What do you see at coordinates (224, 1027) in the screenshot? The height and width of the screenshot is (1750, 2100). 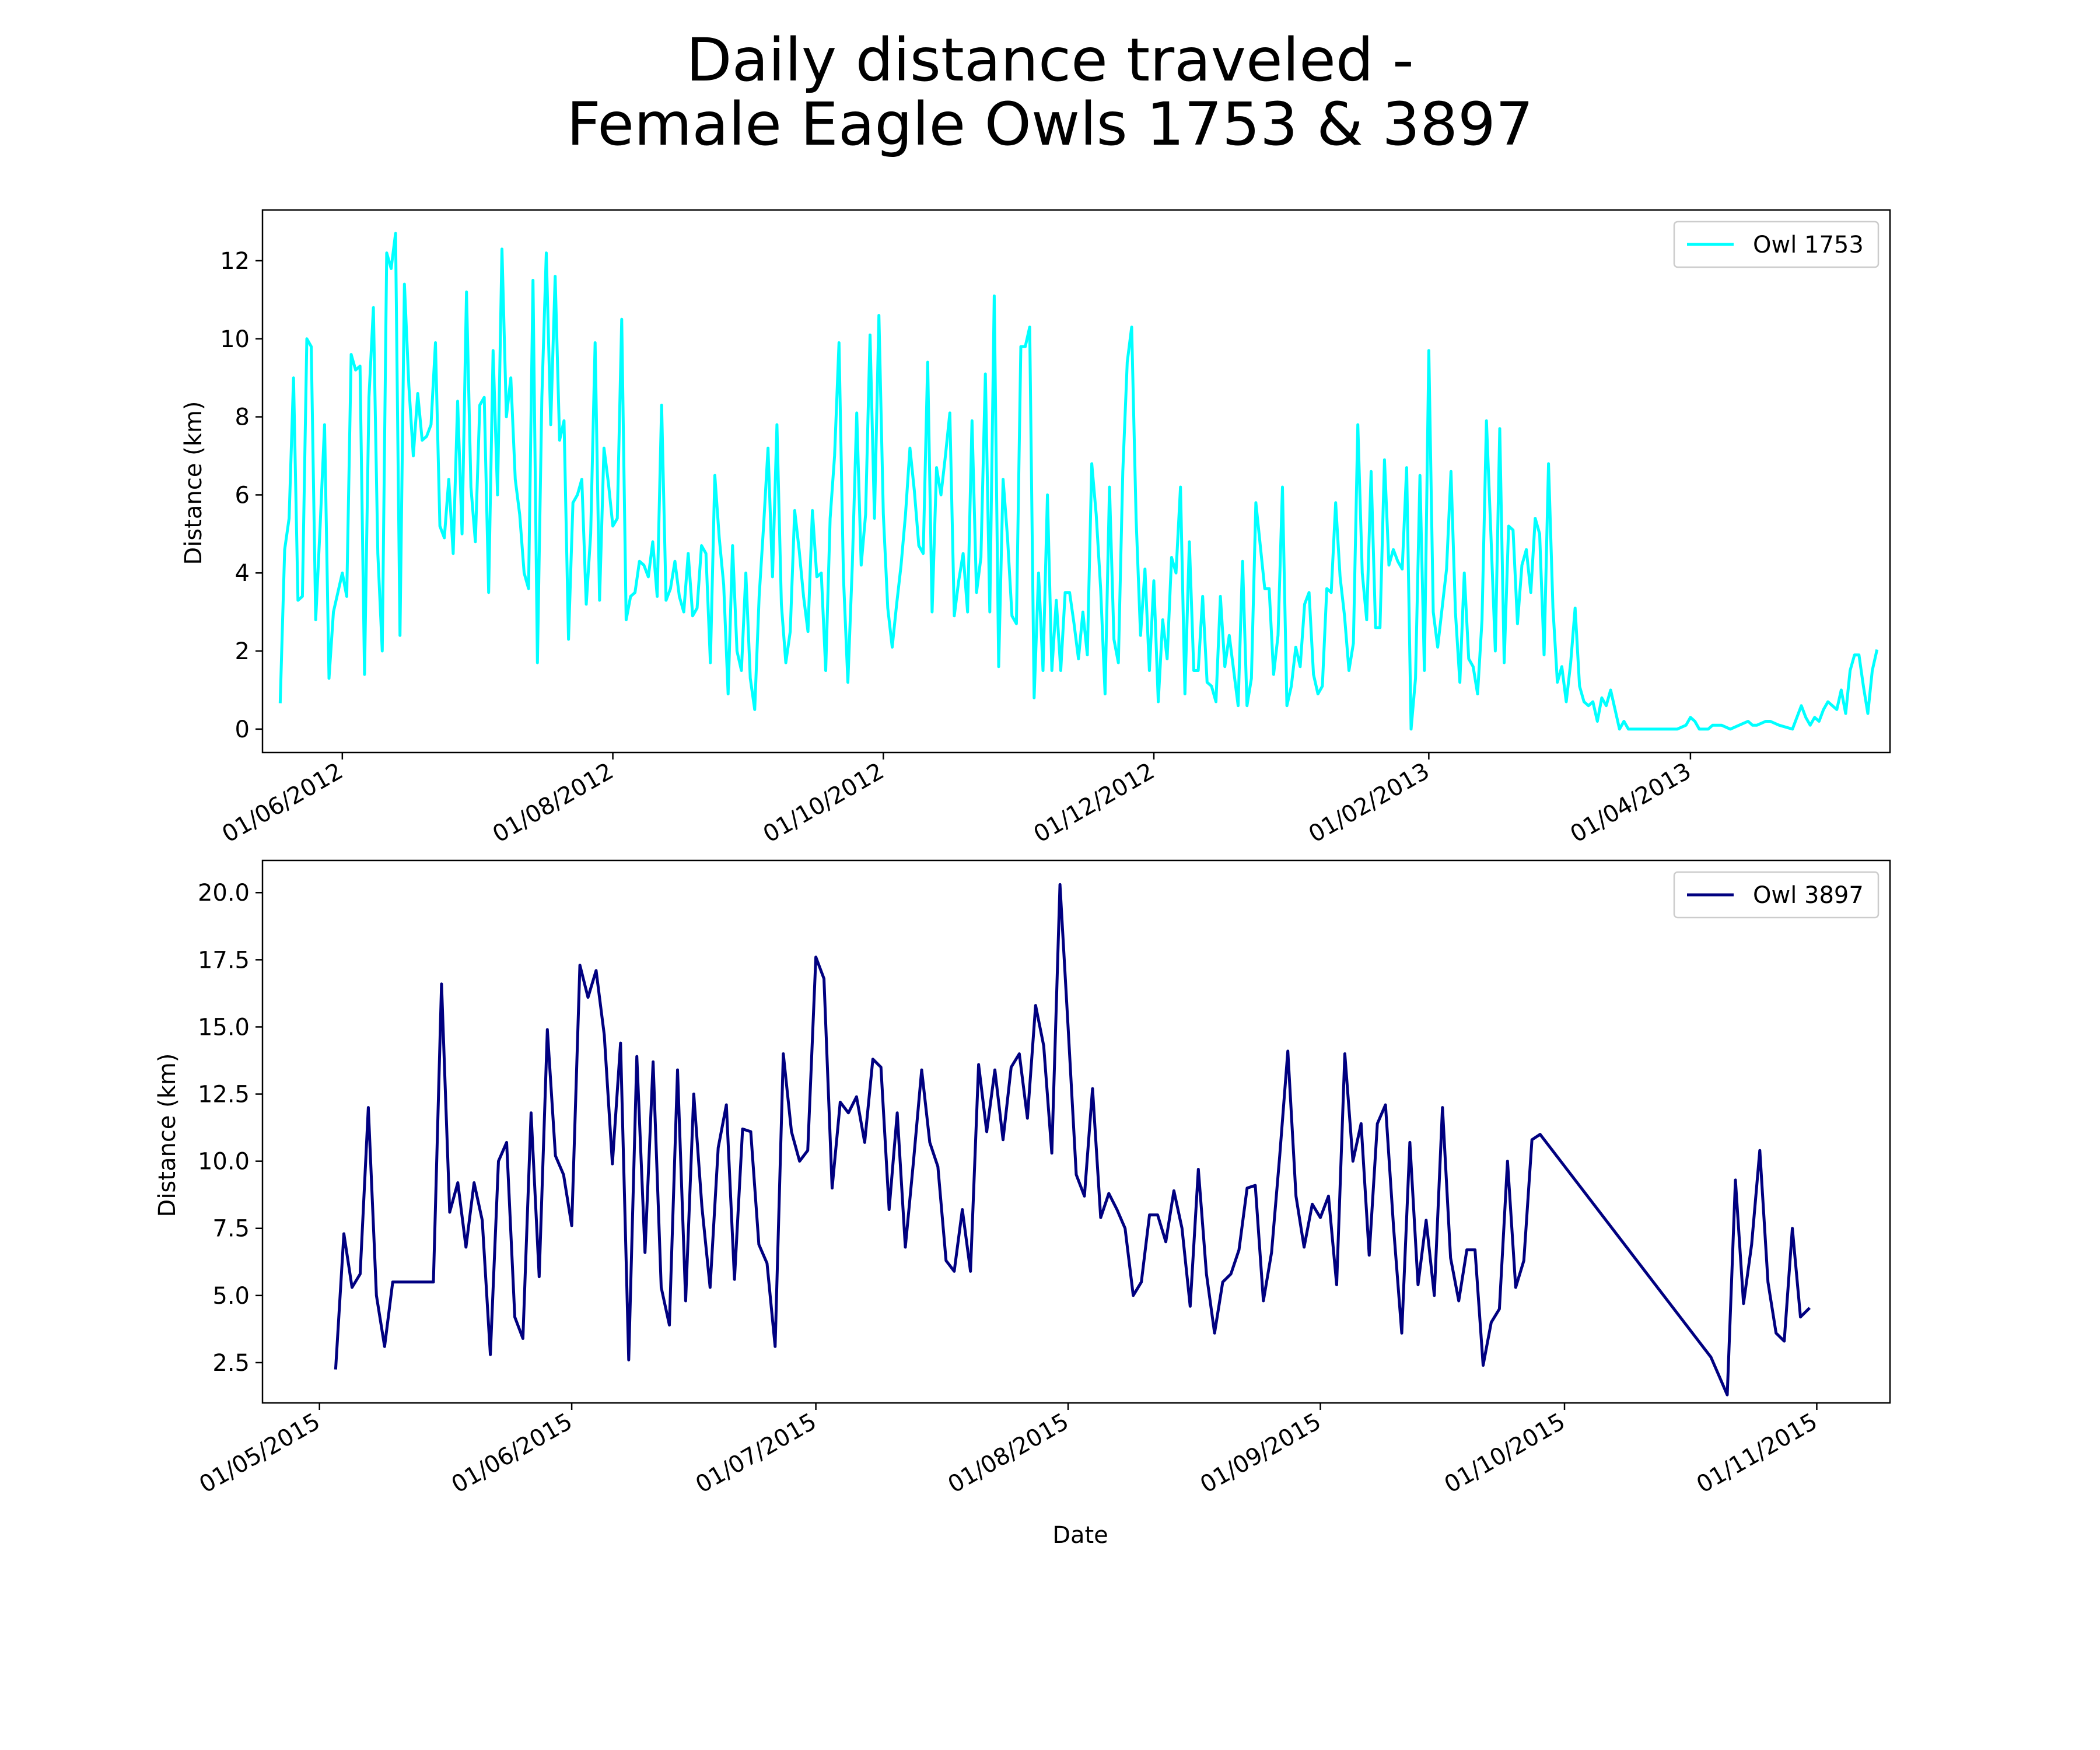 I see `owl-3897-ytick-label: 15.0` at bounding box center [224, 1027].